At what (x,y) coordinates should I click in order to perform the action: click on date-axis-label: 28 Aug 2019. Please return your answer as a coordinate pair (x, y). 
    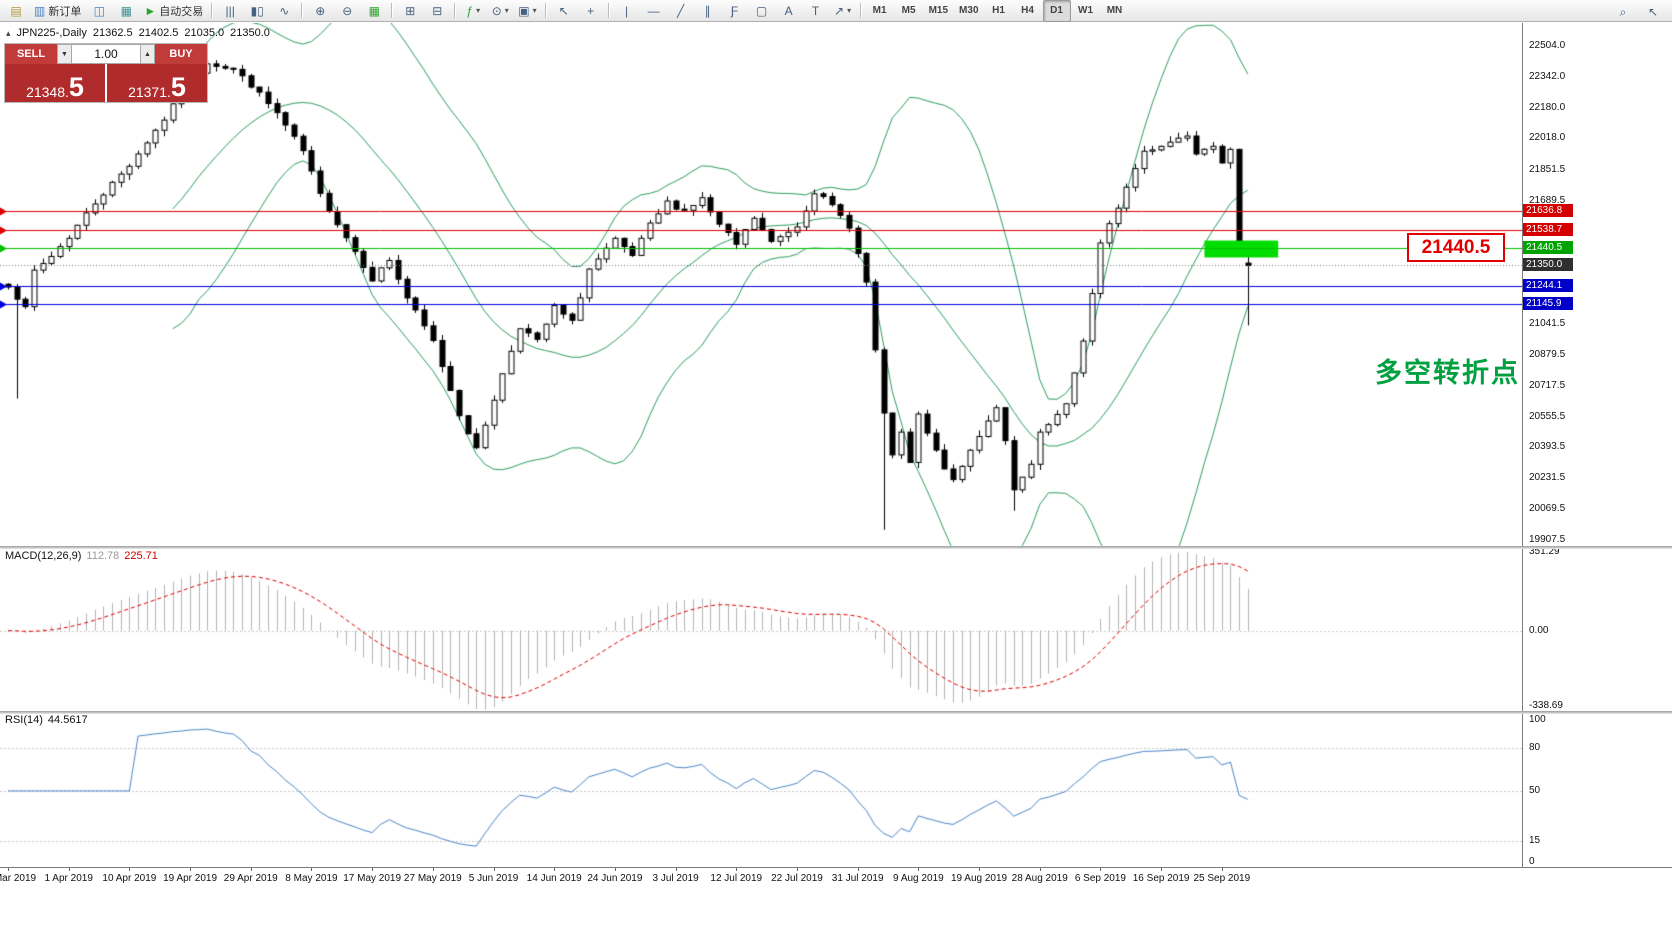
    Looking at the image, I should click on (1039, 878).